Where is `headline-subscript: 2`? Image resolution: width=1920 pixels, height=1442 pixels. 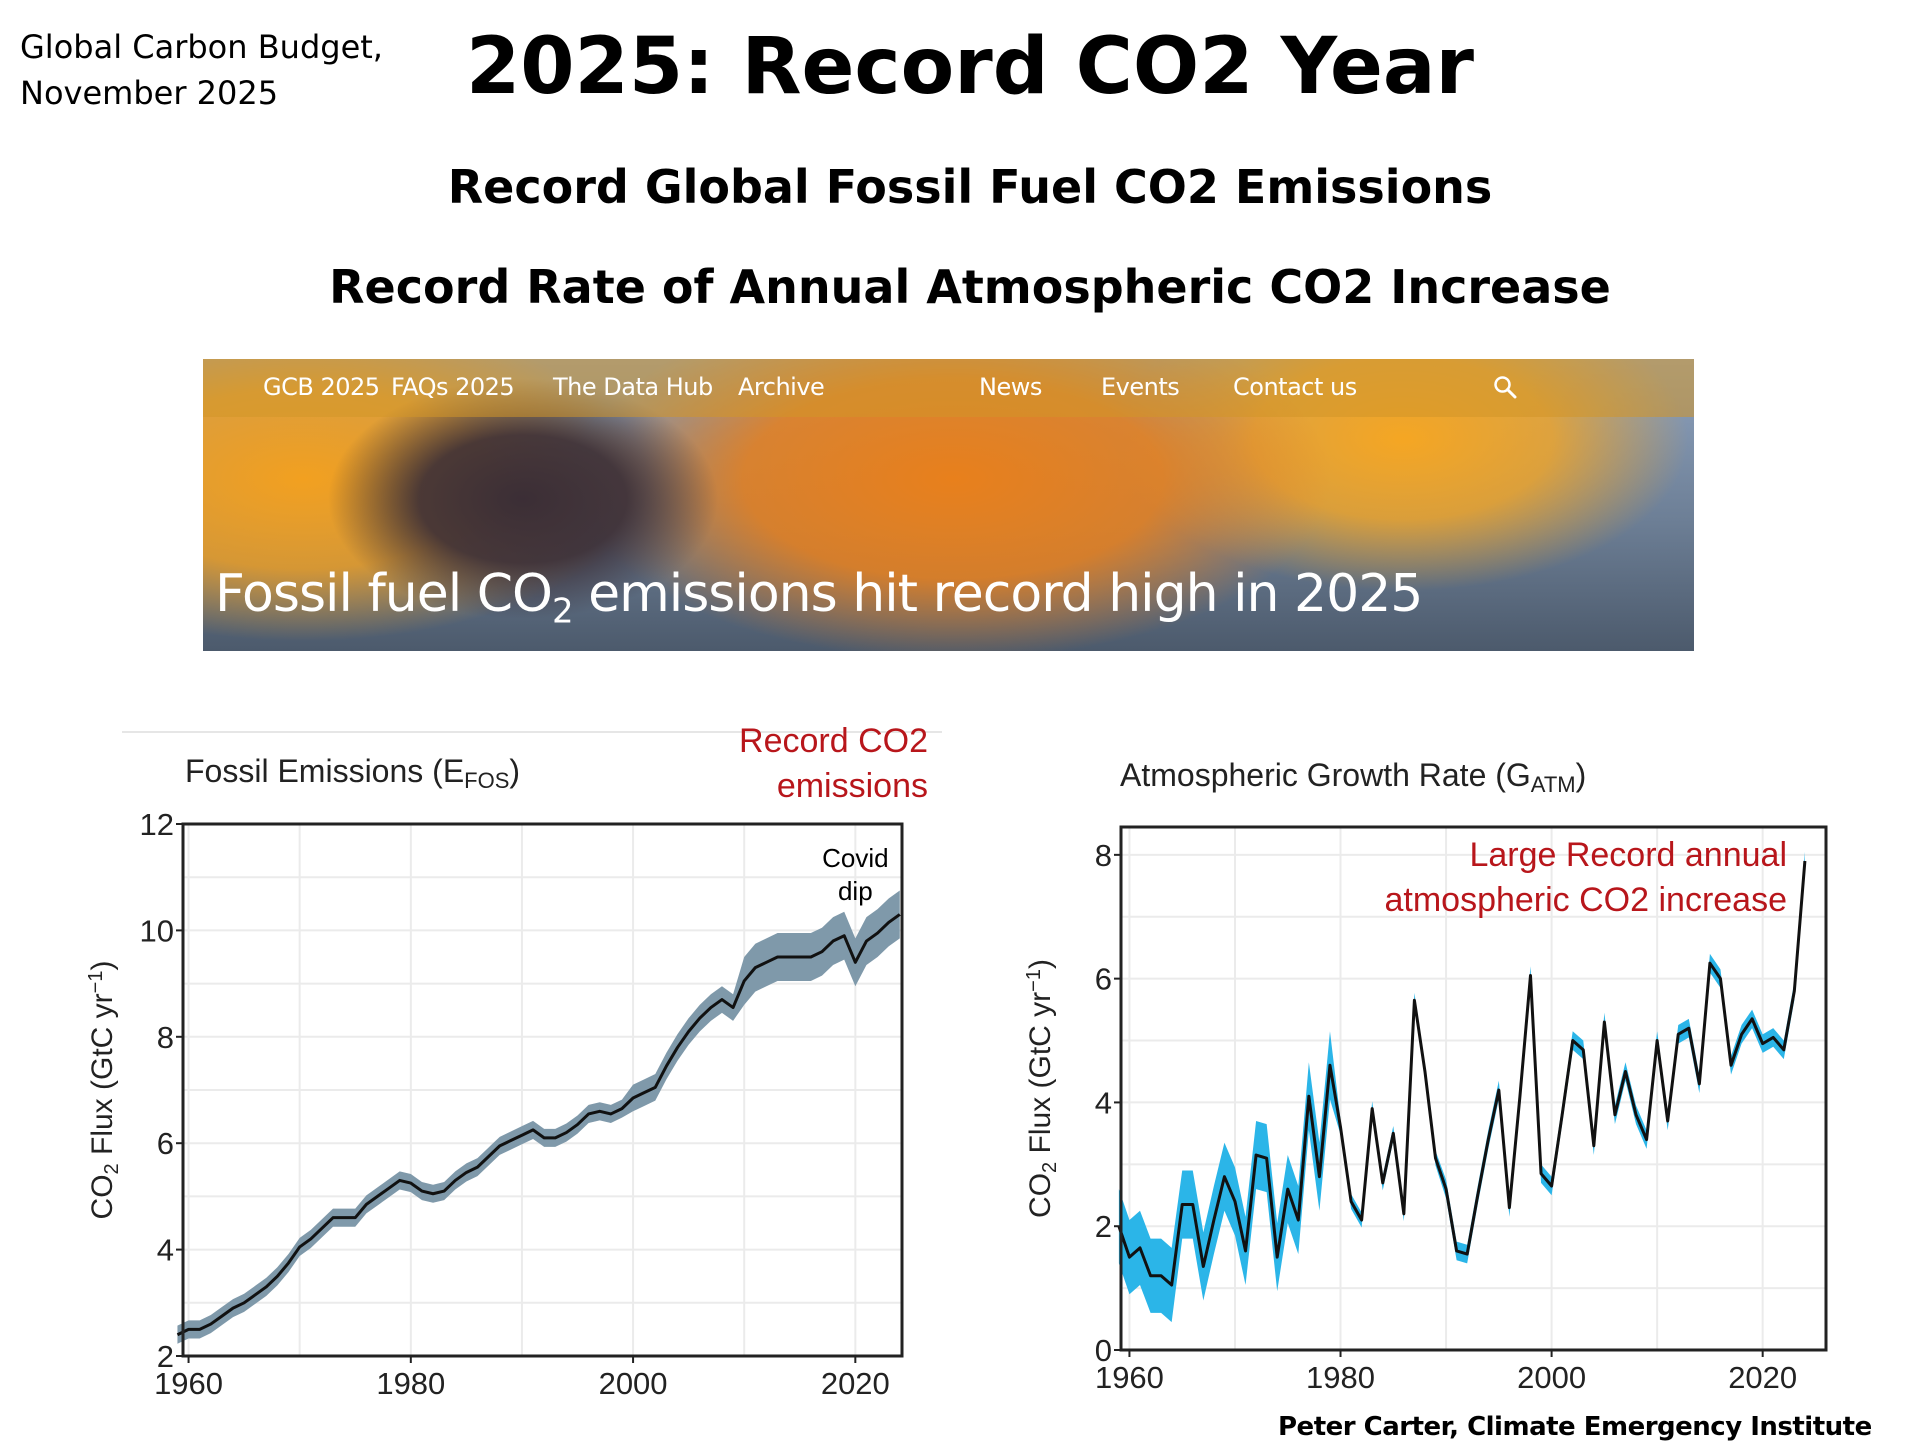
headline-subscript: 2 is located at coordinates (562, 611).